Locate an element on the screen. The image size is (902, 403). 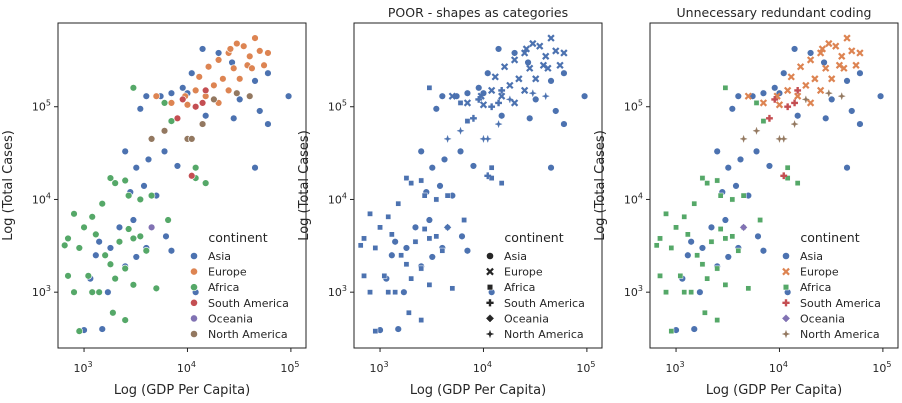
legend-title: continent is located at coordinates (533, 237).